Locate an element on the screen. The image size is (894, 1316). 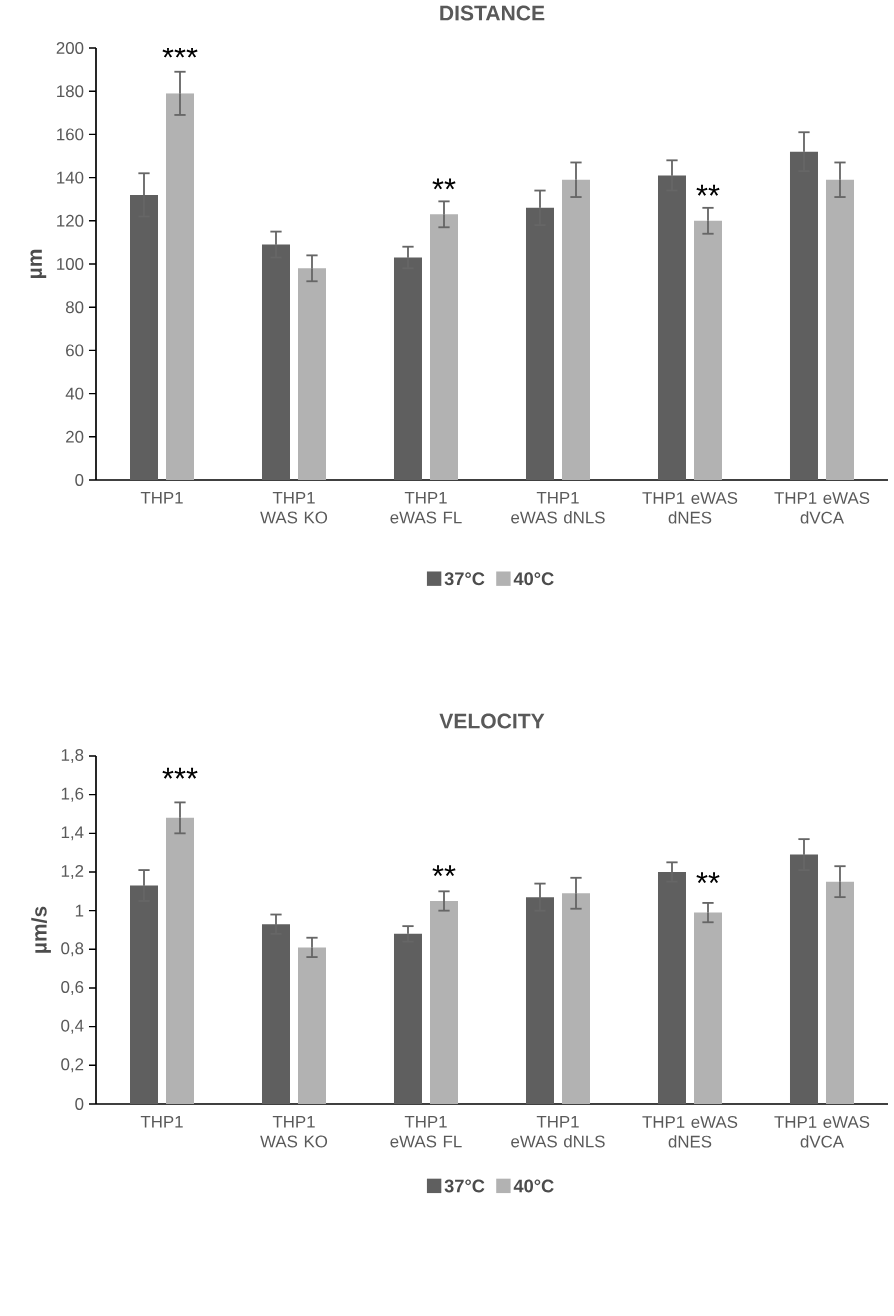
y-tick-label: 60 is located at coordinates (75, 350).